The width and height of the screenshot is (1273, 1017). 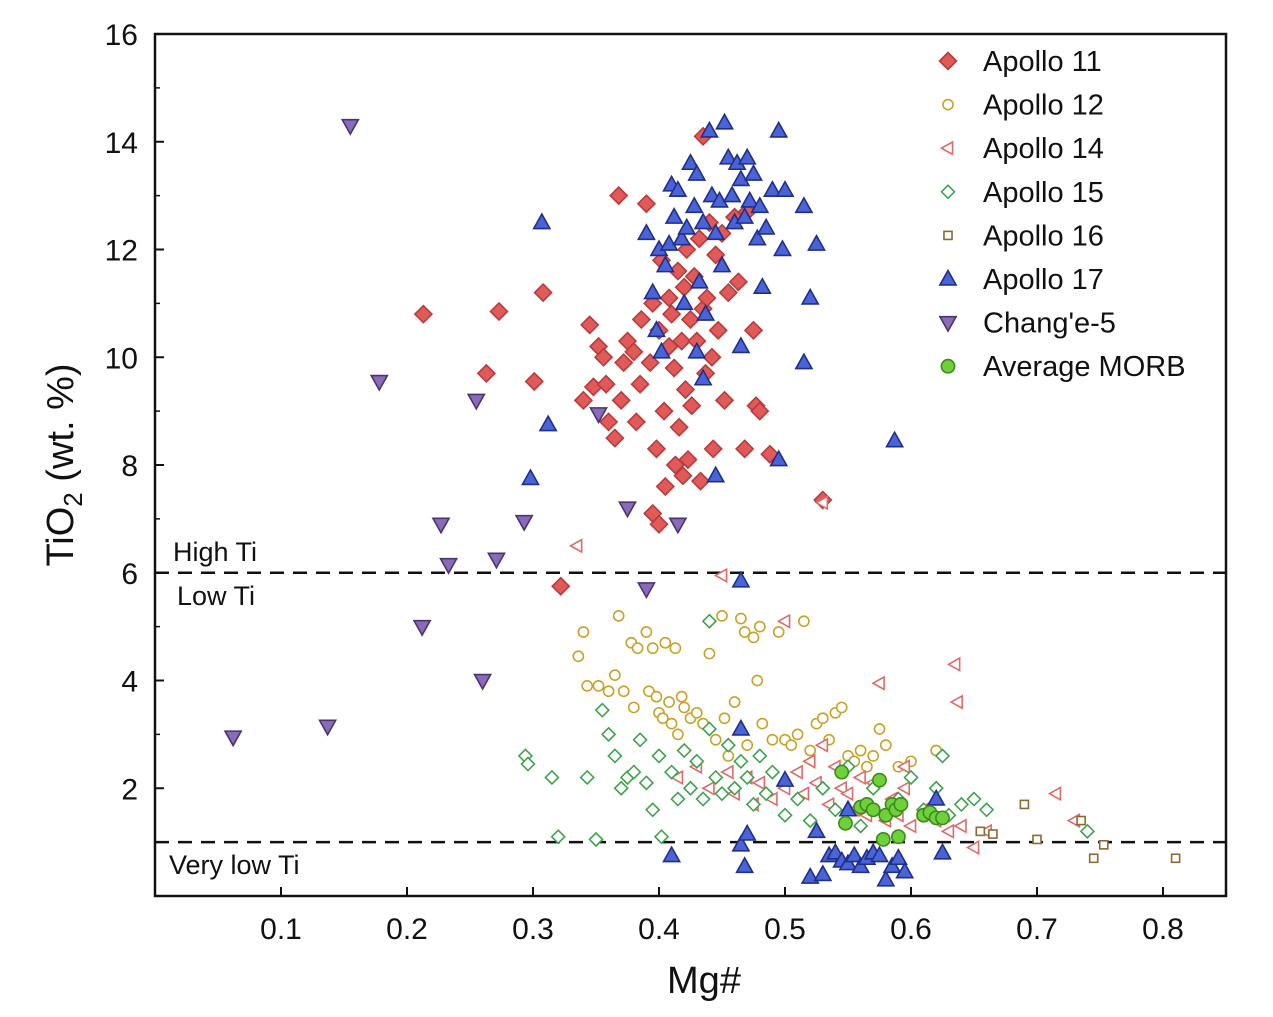 What do you see at coordinates (1084, 367) in the screenshot?
I see `legend-label: Average MORB` at bounding box center [1084, 367].